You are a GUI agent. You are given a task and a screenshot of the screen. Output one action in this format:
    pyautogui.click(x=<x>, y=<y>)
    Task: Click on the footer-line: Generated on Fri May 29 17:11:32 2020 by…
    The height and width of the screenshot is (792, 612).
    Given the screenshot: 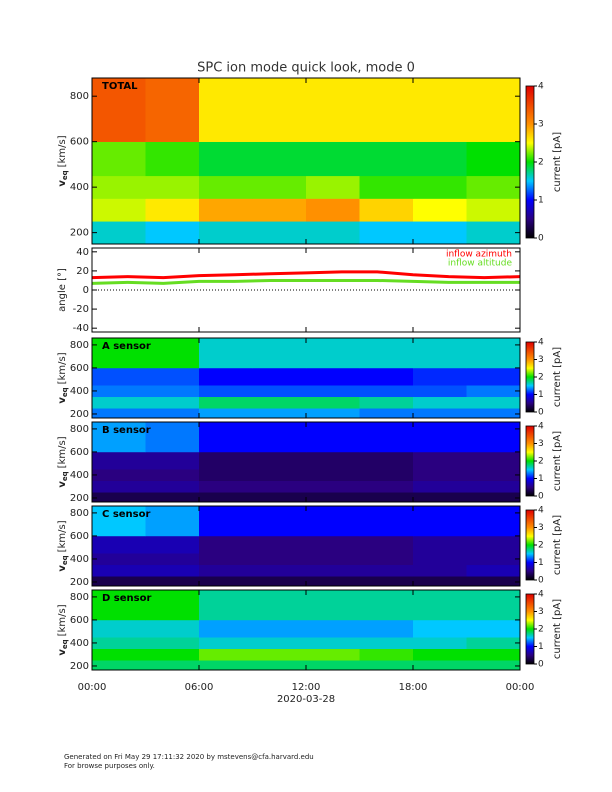 What is the action you would take?
    pyautogui.click(x=189, y=757)
    